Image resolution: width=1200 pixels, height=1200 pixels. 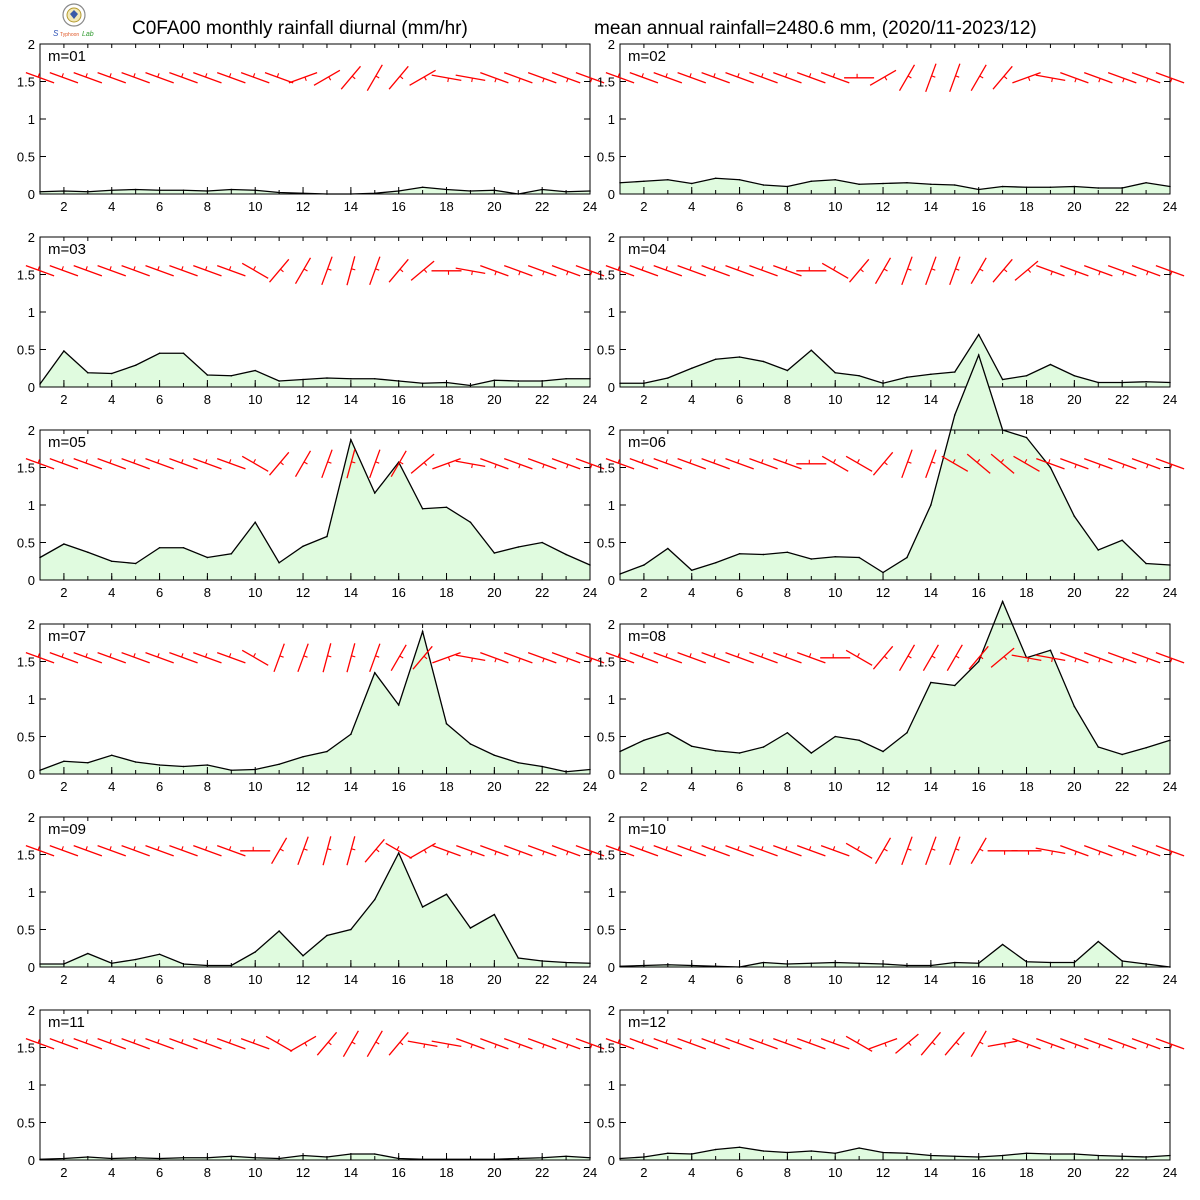 I want to click on panel-m=07: 00.511.522 4 6 8 10 12 14 16 18 20 22 24m=07, so click(x=311, y=705).